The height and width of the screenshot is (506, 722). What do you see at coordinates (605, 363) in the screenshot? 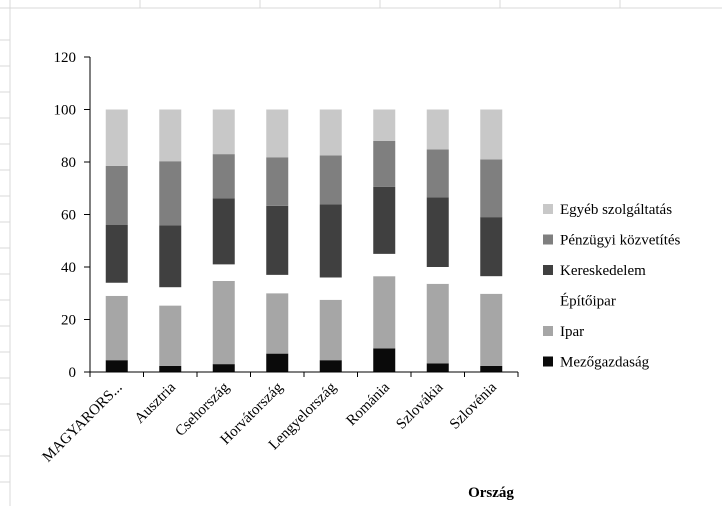
I see `legend-label: Mezőgazdaság` at bounding box center [605, 363].